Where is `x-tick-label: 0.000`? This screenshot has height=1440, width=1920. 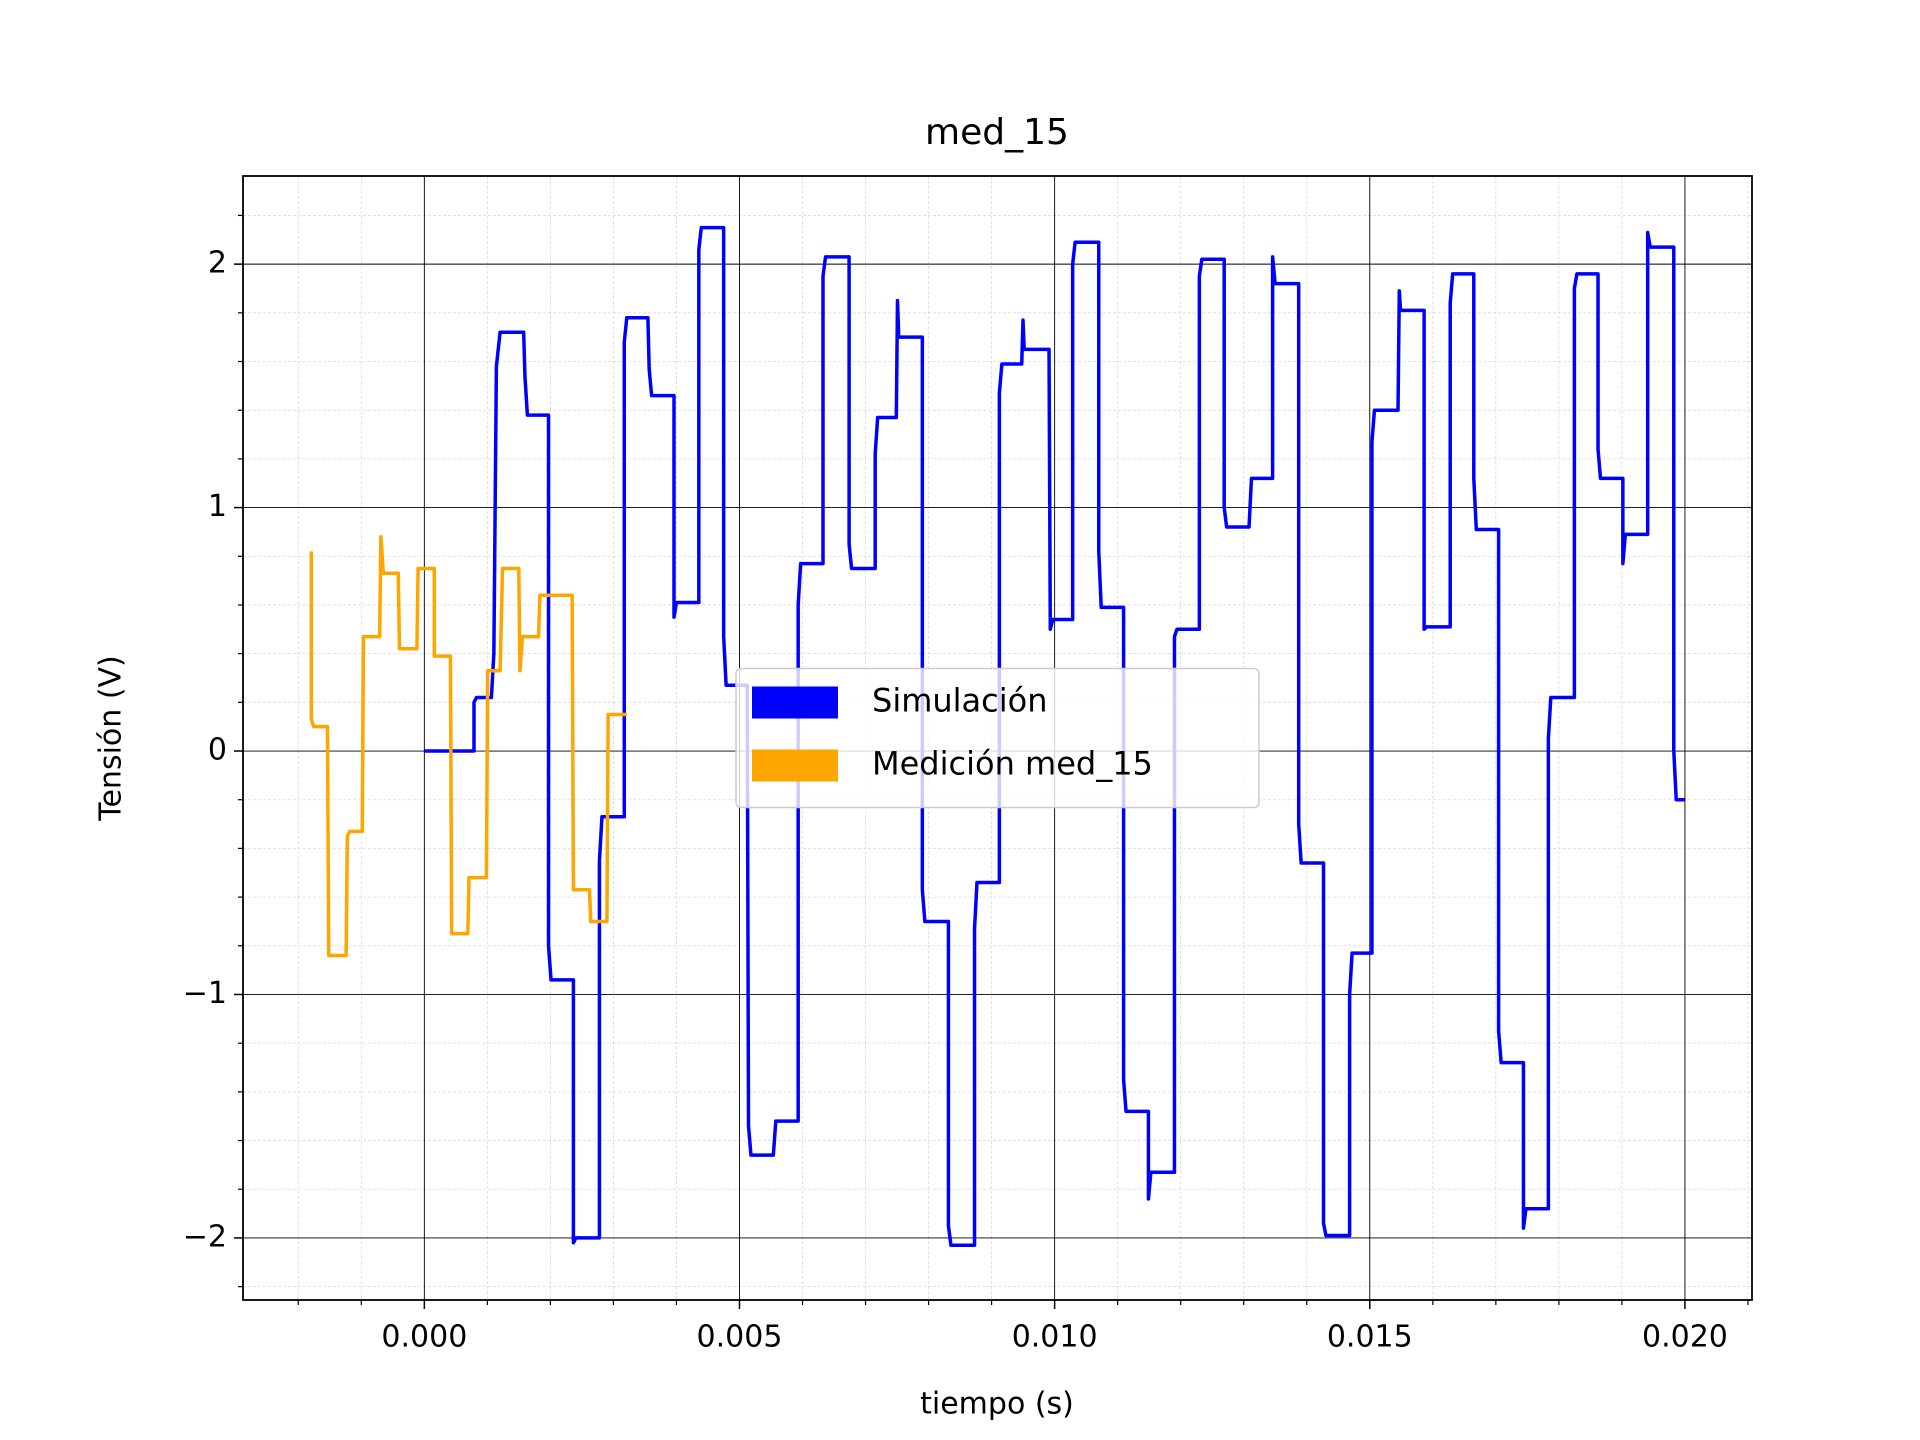 x-tick-label: 0.000 is located at coordinates (424, 1337).